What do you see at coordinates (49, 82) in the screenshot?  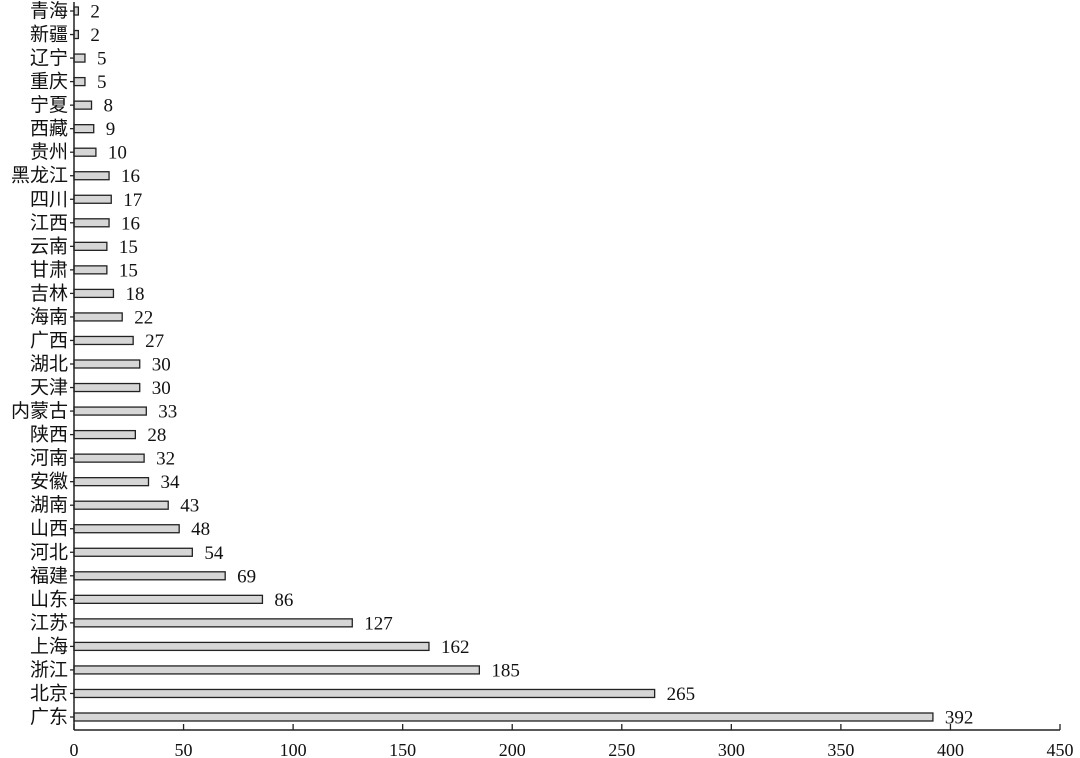 I see `category-label: 重庆` at bounding box center [49, 82].